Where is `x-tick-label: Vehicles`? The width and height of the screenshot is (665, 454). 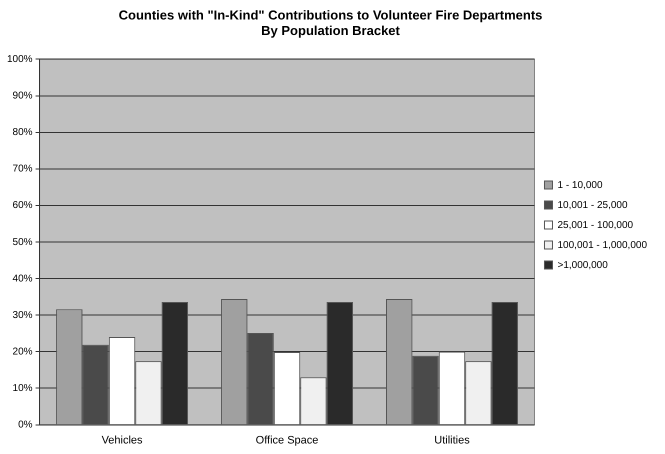
x-tick-label: Vehicles is located at coordinates (123, 440).